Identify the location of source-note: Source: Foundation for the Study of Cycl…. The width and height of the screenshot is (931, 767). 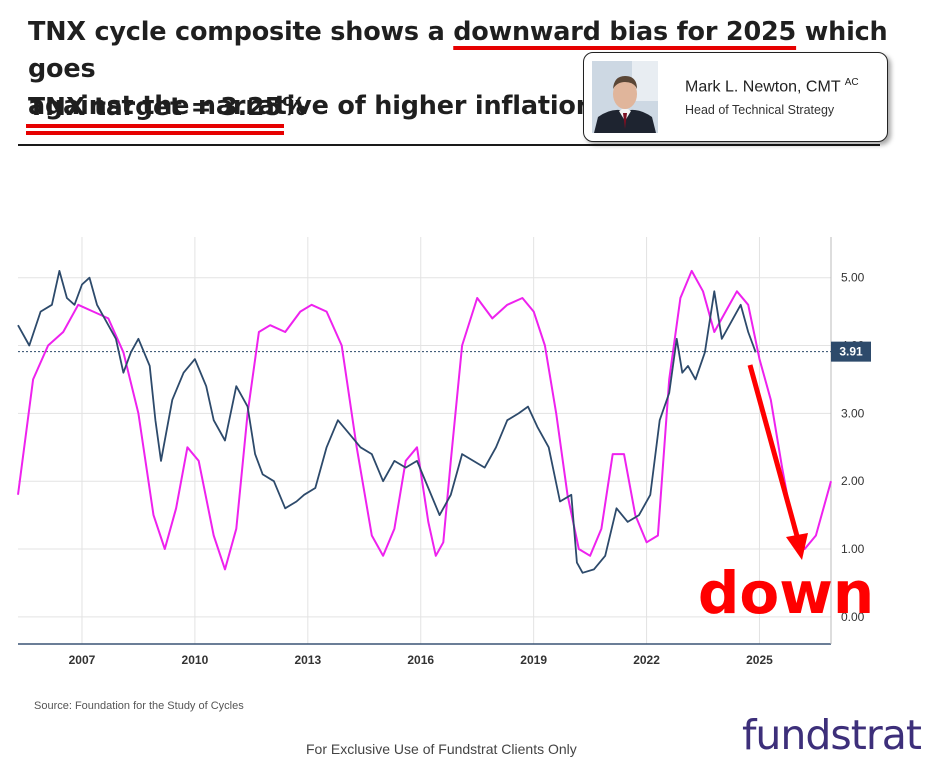
(139, 706).